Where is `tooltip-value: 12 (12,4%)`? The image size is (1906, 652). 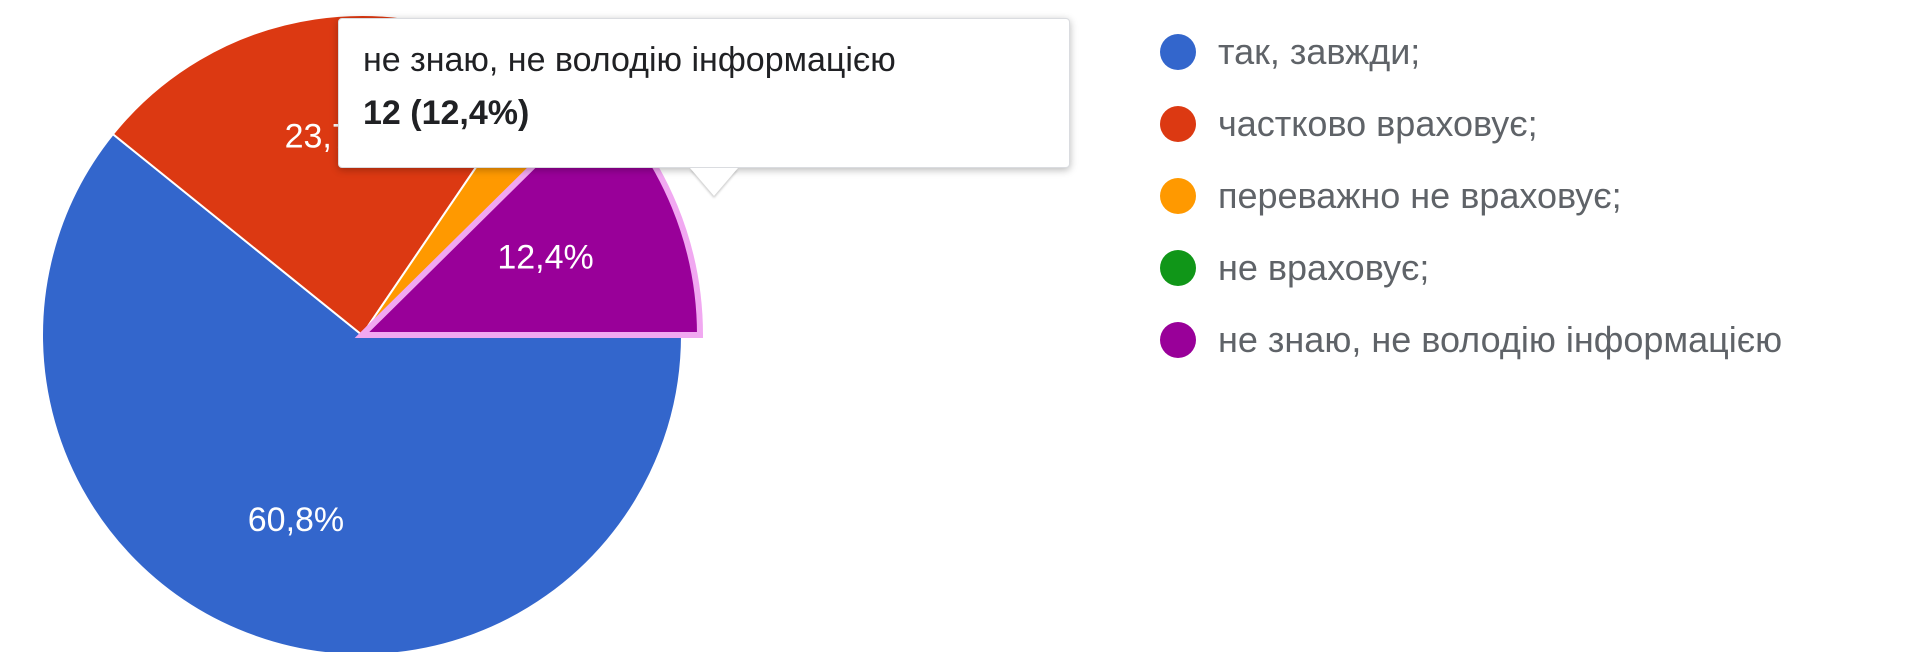 tooltip-value: 12 (12,4%) is located at coordinates (446, 113).